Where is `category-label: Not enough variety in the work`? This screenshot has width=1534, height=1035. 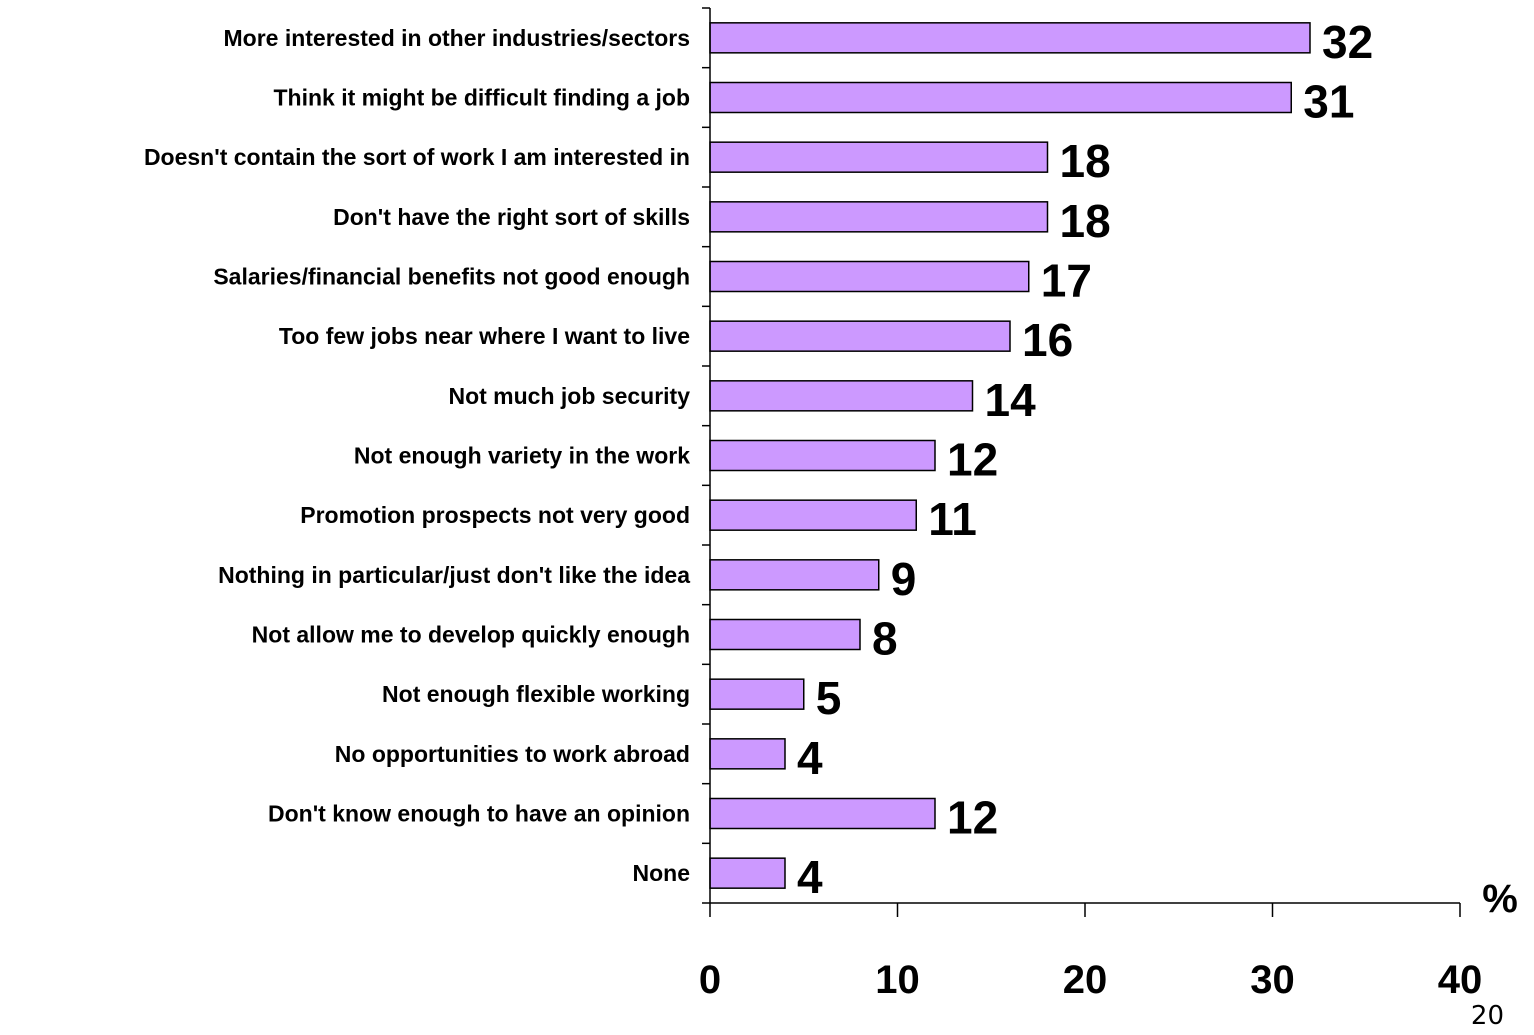 category-label: Not enough variety in the work is located at coordinates (522, 456).